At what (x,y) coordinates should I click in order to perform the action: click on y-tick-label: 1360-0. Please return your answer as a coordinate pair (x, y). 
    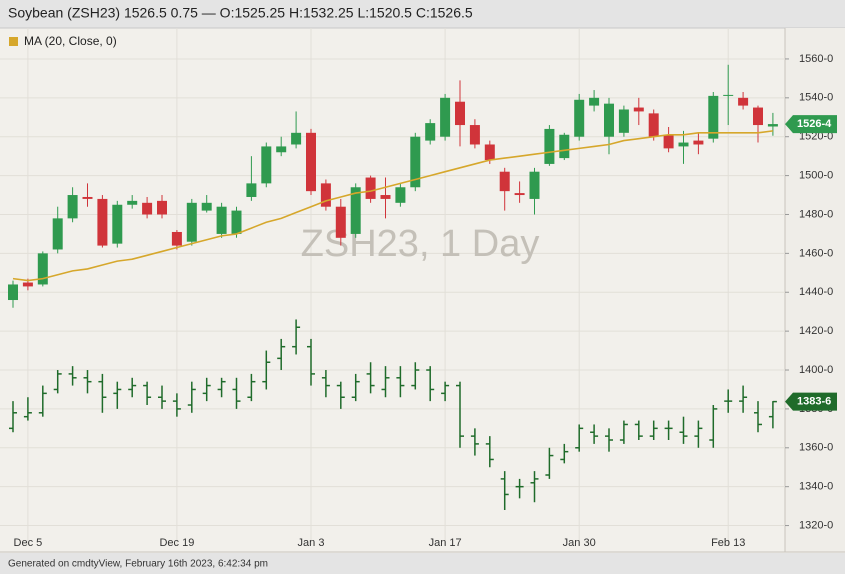
    Looking at the image, I should click on (816, 448).